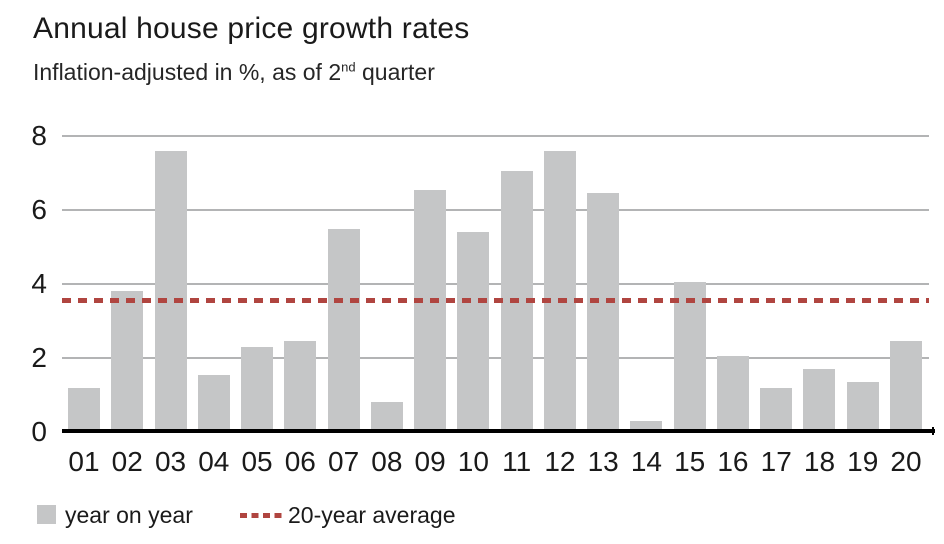  Describe the element at coordinates (372, 515) in the screenshot. I see `legend-label-20-year-average: 20-year average` at that location.